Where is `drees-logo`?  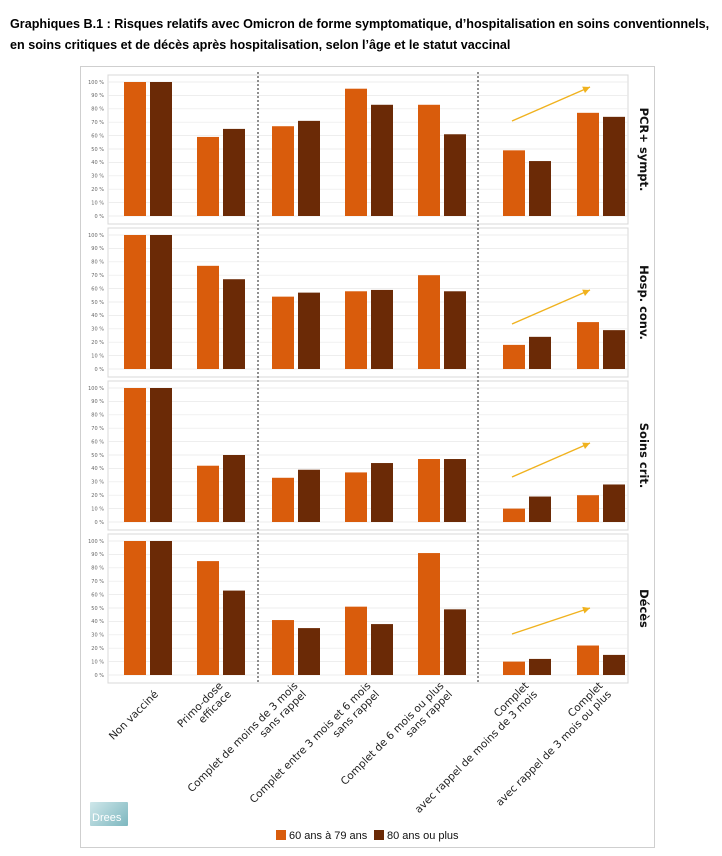
drees-logo is located at coordinates (109, 814).